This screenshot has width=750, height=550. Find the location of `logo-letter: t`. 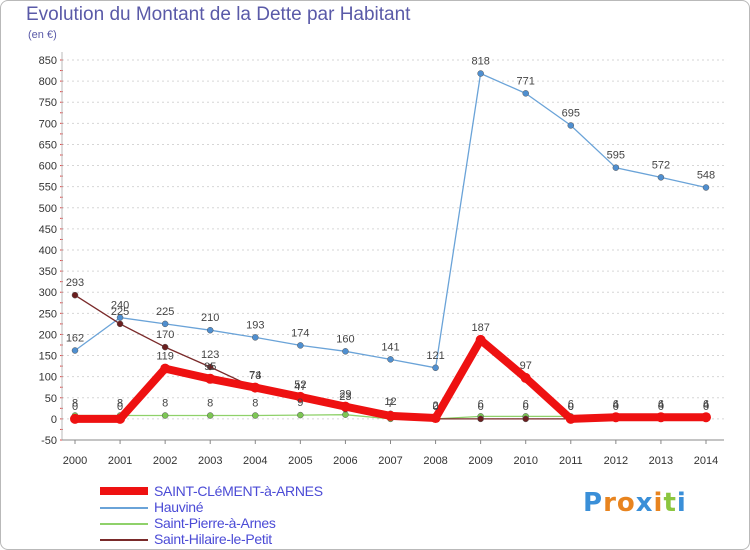

logo-letter: t is located at coordinates (670, 503).